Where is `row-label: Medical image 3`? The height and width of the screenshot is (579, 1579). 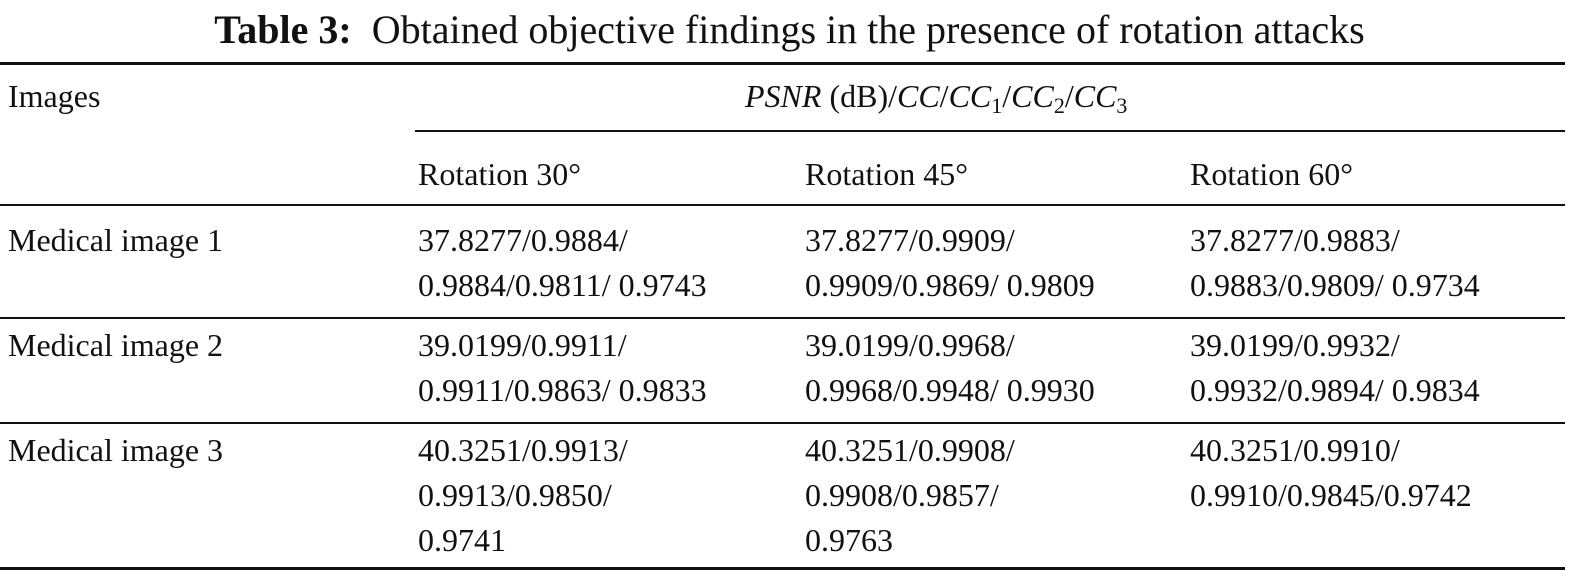 row-label: Medical image 3 is located at coordinates (116, 450).